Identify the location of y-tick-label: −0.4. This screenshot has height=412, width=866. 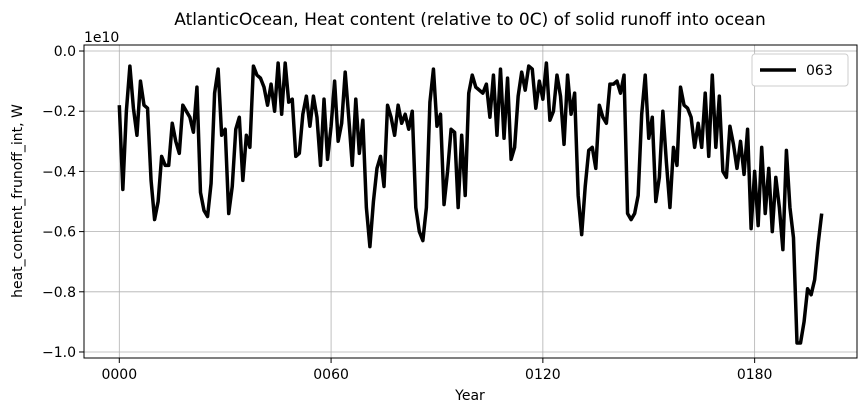
(59, 172).